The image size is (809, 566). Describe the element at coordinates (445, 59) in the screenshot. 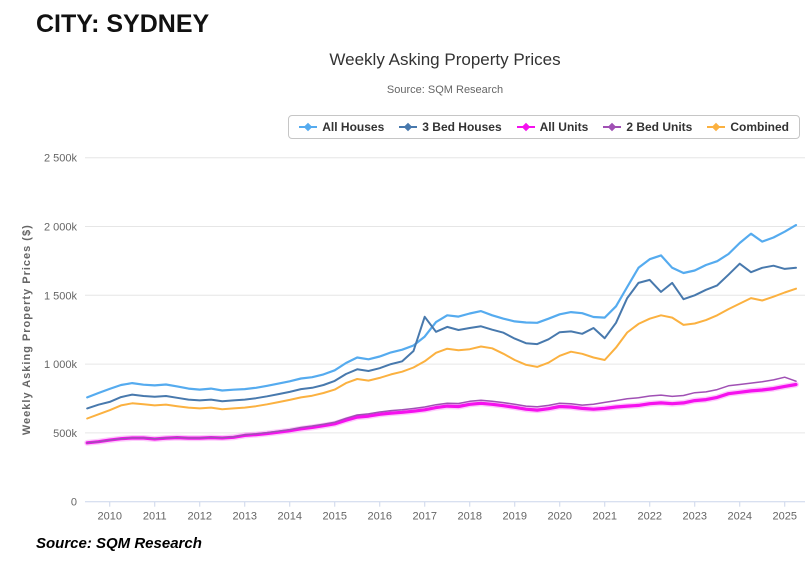

I see `chart-title: Weekly Asking Property Prices` at that location.